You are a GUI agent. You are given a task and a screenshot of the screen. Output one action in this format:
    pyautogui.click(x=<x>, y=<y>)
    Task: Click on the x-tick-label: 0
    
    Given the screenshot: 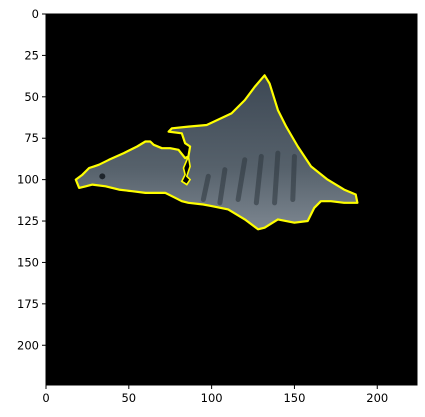 What is the action you would take?
    pyautogui.click(x=45, y=398)
    